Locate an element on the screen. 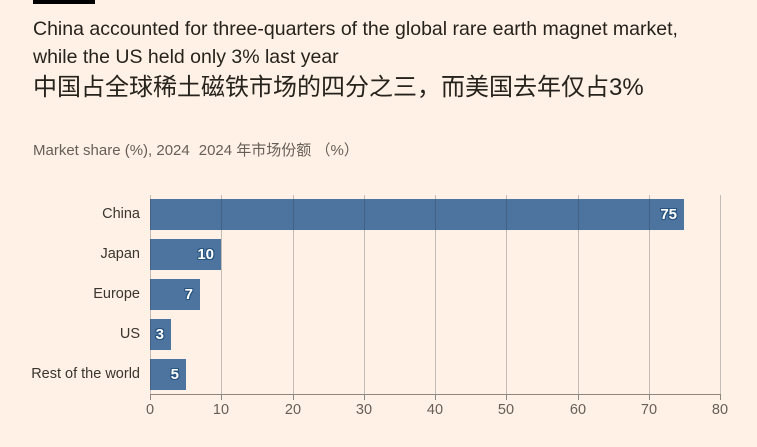  bar-value-us: 3 is located at coordinates (159, 334).